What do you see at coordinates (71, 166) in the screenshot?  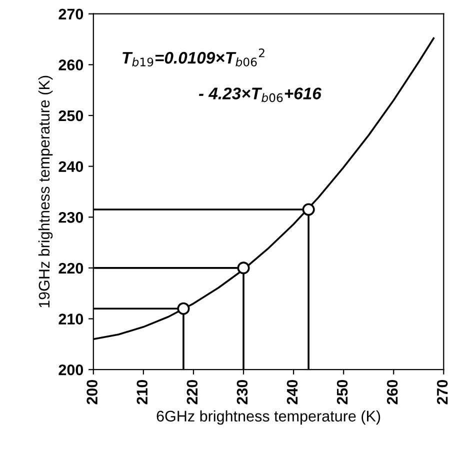 I see `y-tick-label: 240` at bounding box center [71, 166].